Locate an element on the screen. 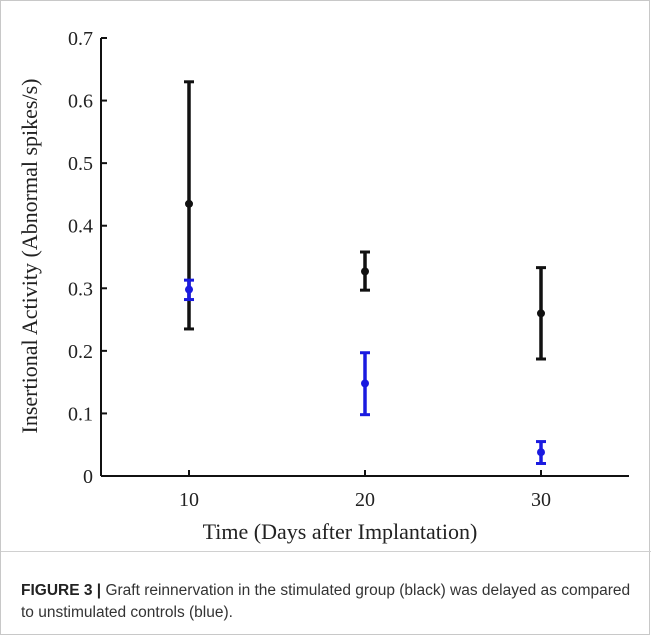  y-axis-label: Insertional Activity (Abnormal spikes/s) is located at coordinates (29, 256).